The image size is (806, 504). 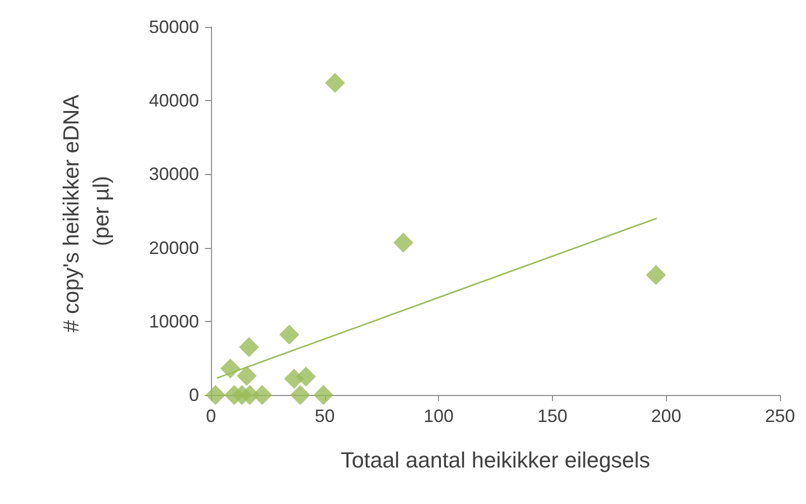 I want to click on y-tick-label: 30000, so click(x=173, y=174).